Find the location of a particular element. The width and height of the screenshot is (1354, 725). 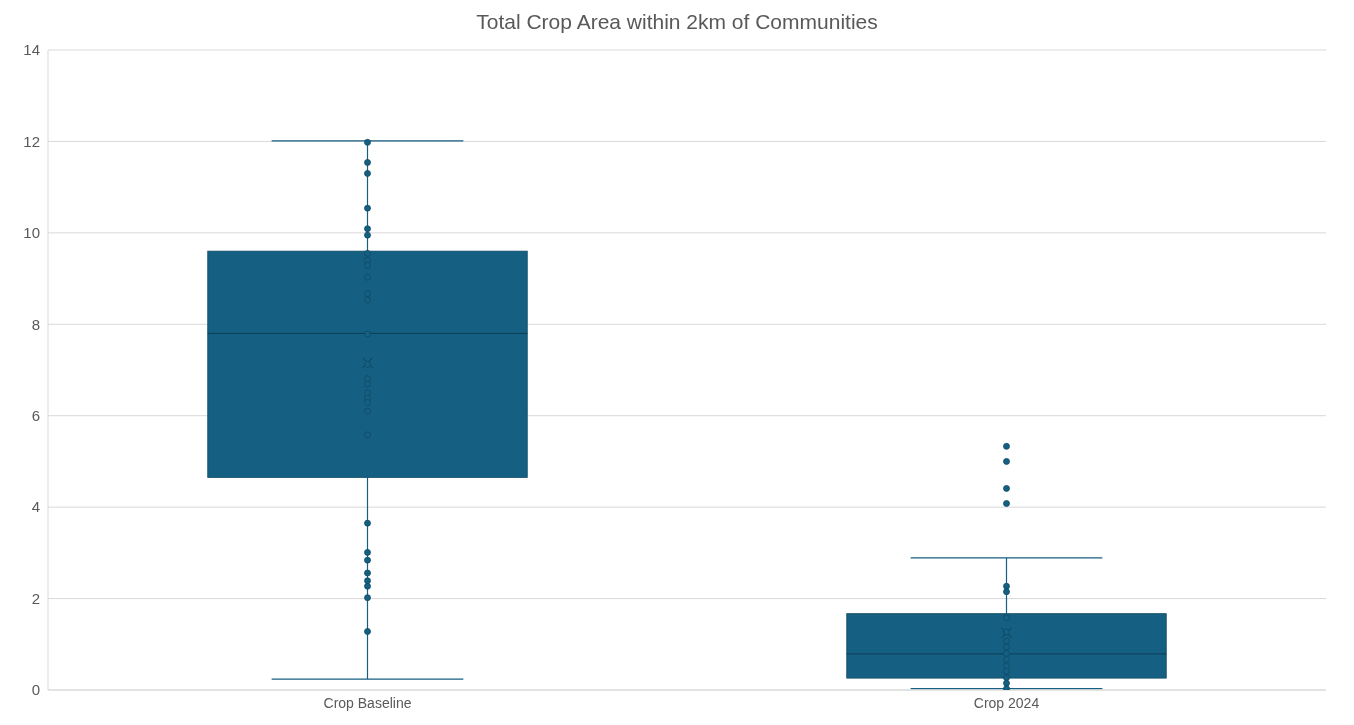

x-tick-label: Crop Baseline is located at coordinates (367, 702).